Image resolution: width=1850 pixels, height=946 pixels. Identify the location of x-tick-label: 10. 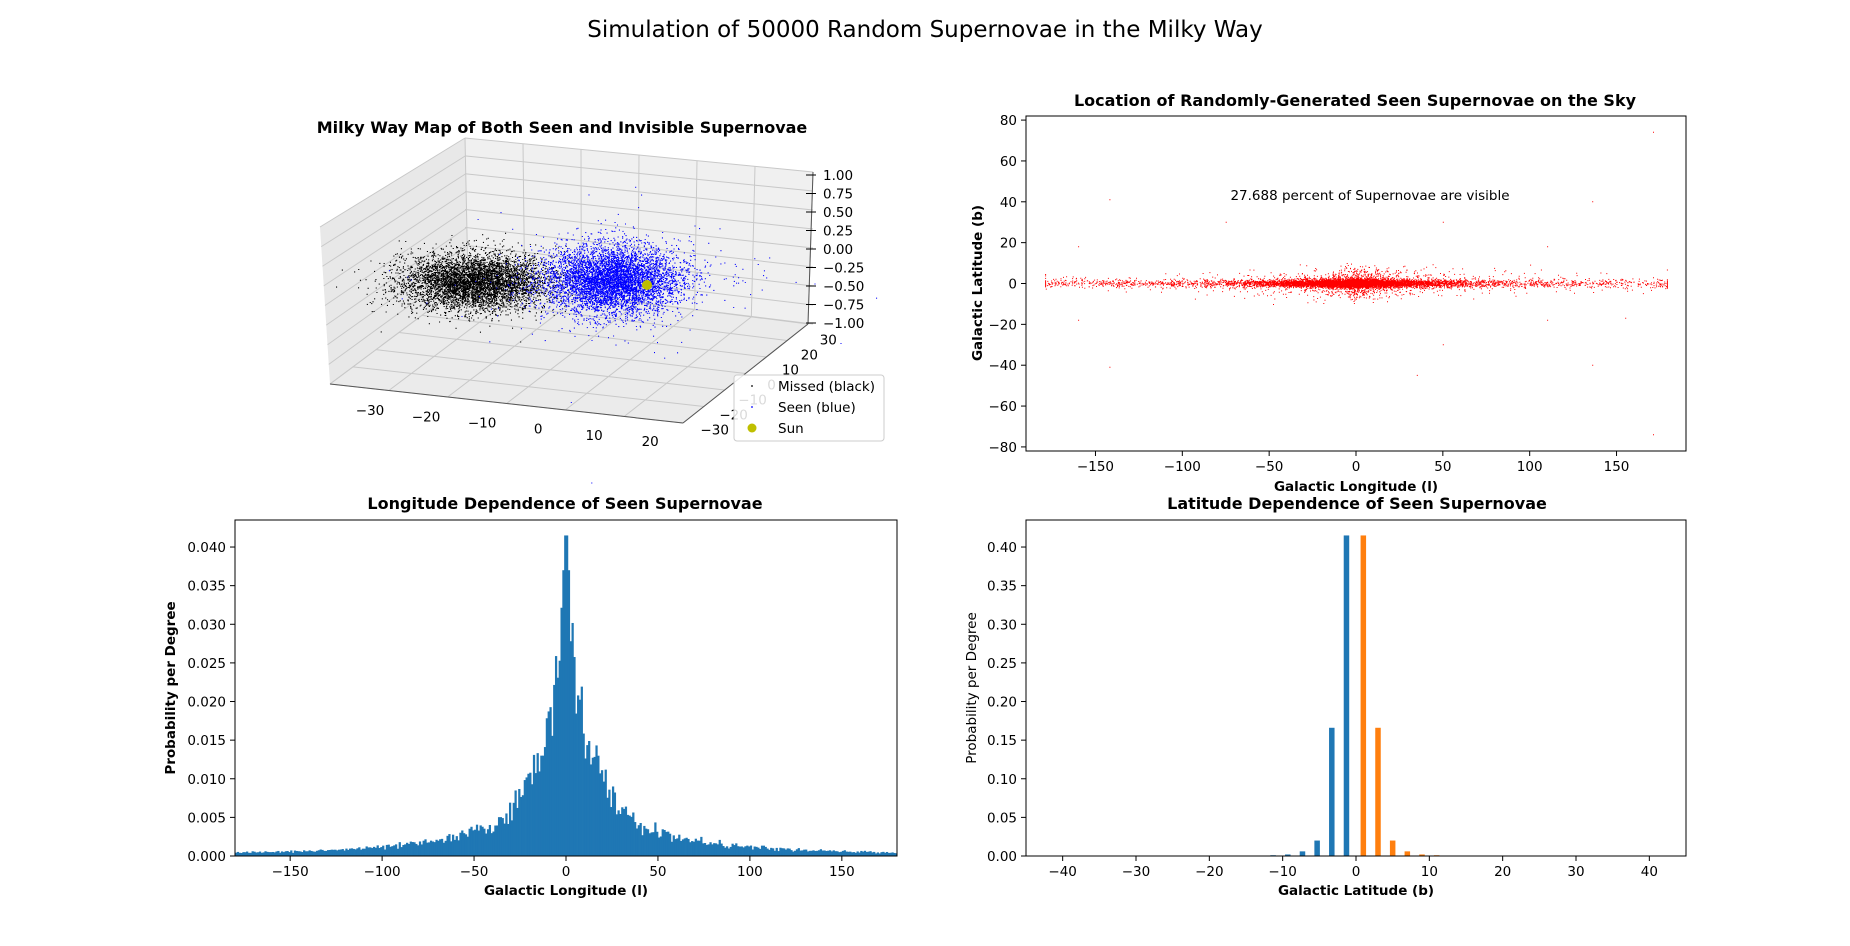
(1429, 872).